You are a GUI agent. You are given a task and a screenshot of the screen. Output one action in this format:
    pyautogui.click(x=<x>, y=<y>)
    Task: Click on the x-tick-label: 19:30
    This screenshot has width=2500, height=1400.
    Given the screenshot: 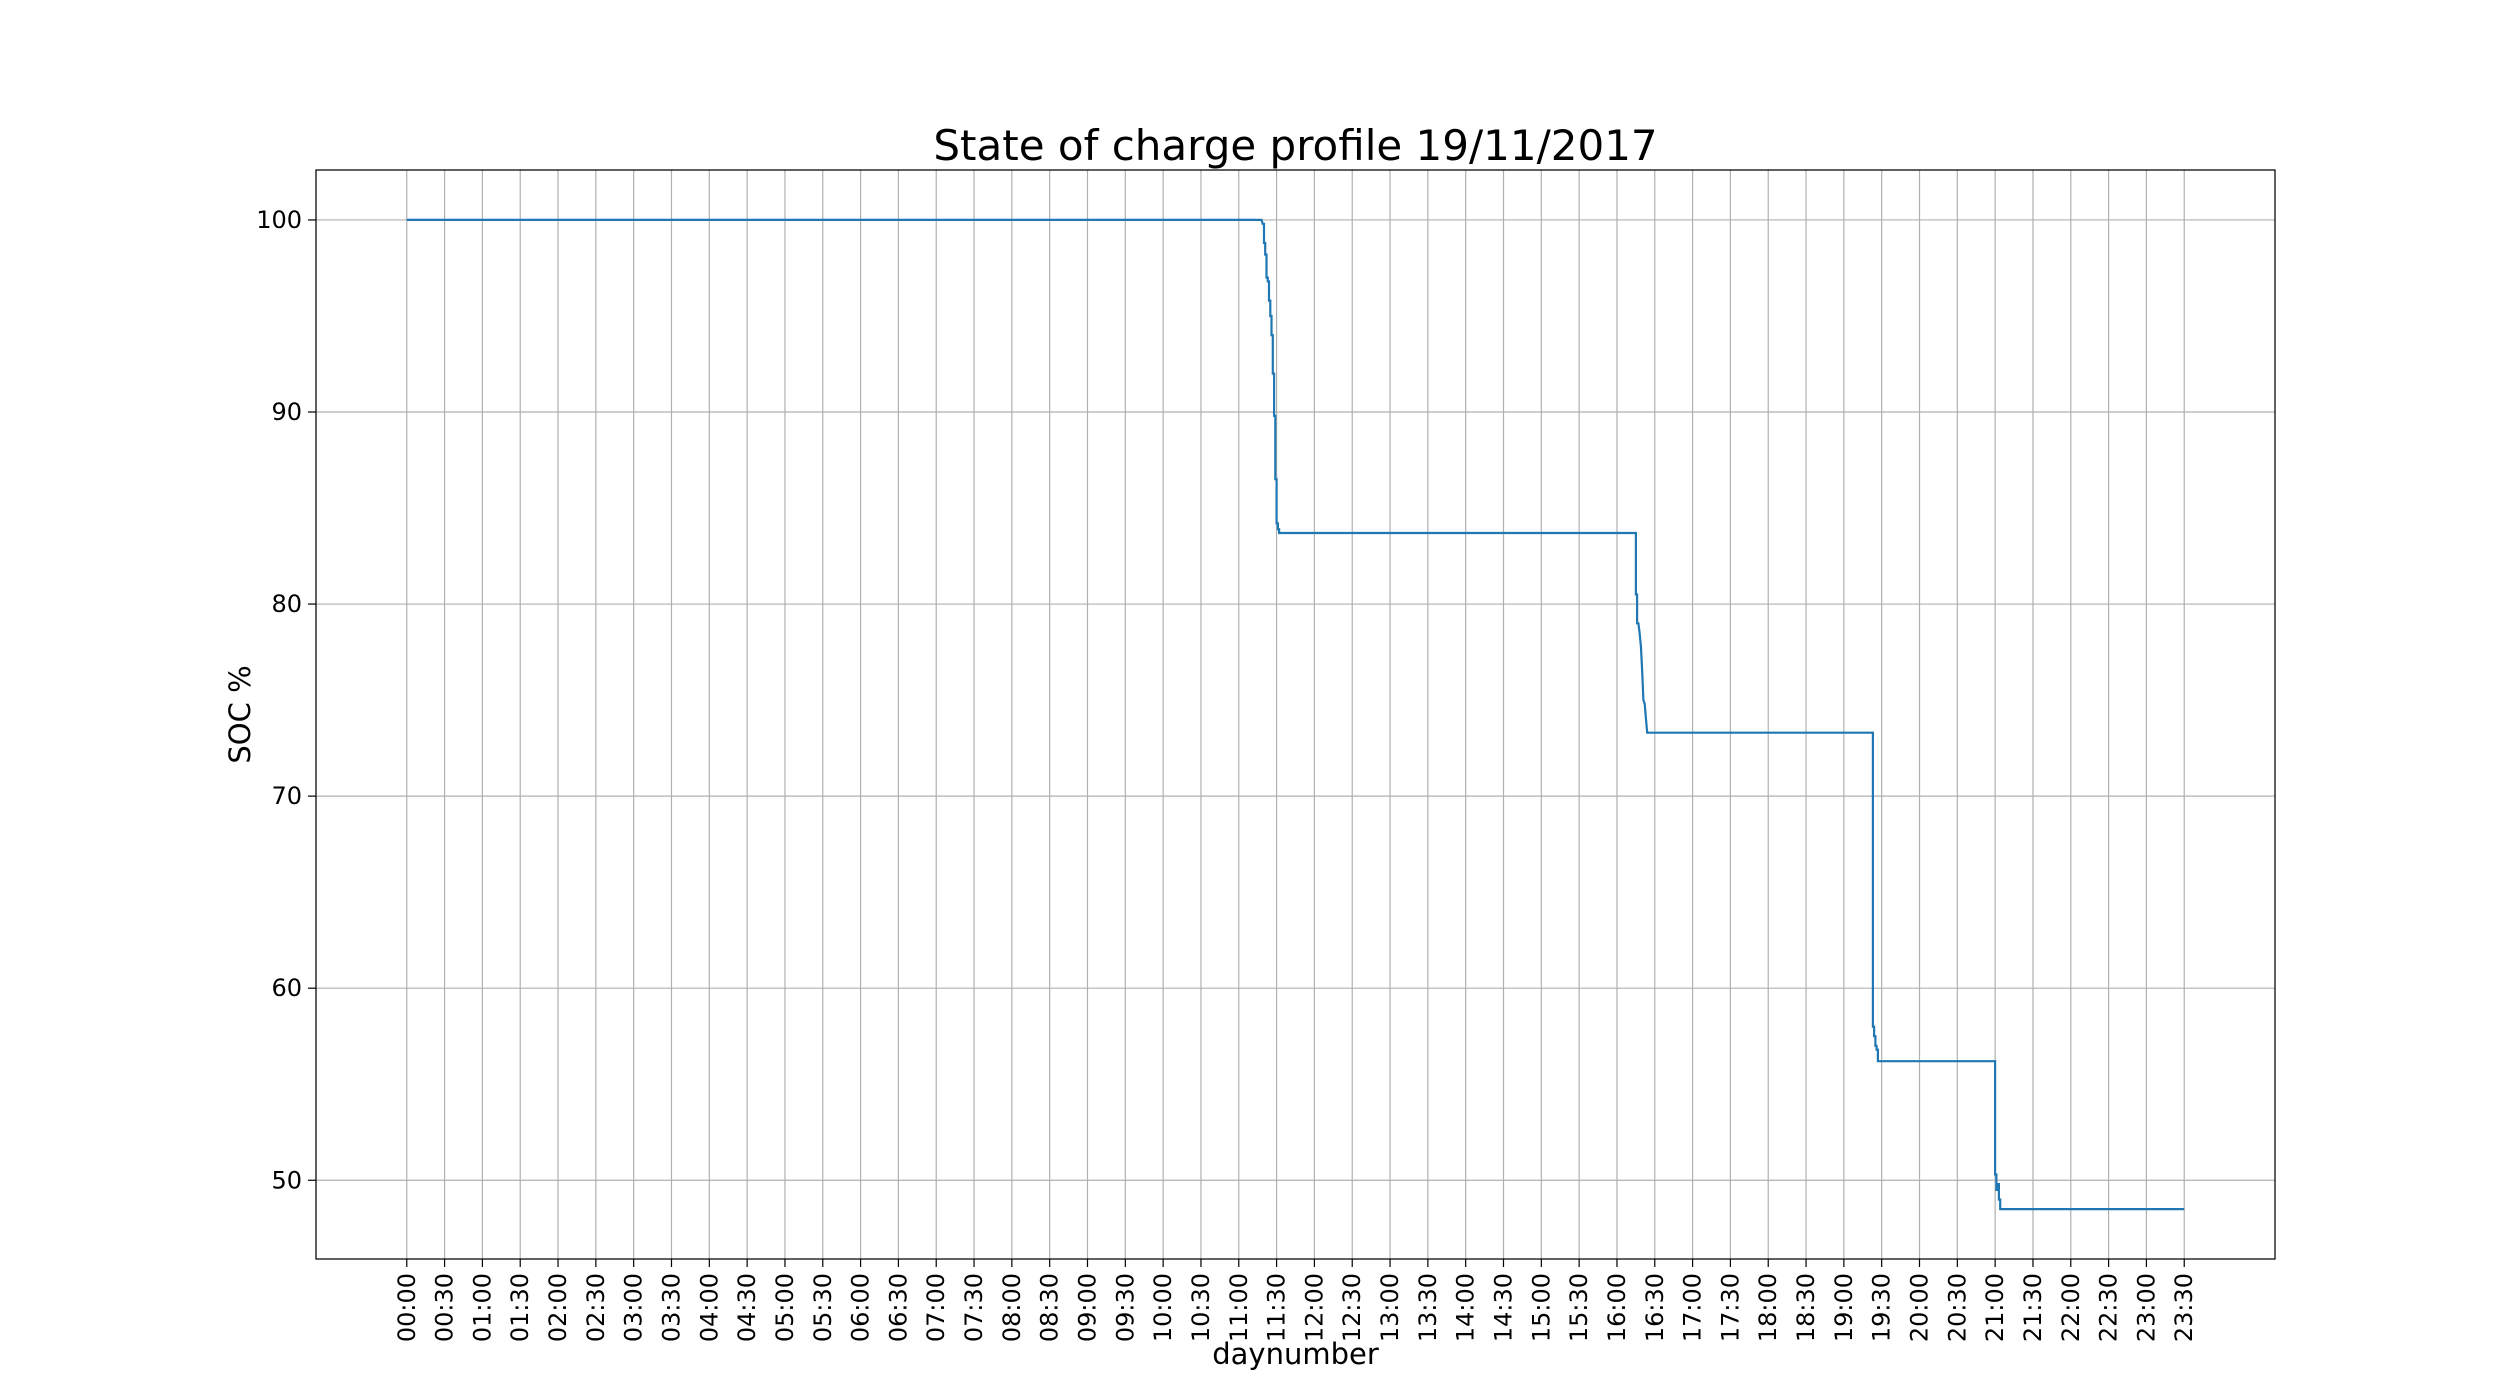 What is the action you would take?
    pyautogui.click(x=1882, y=1307)
    